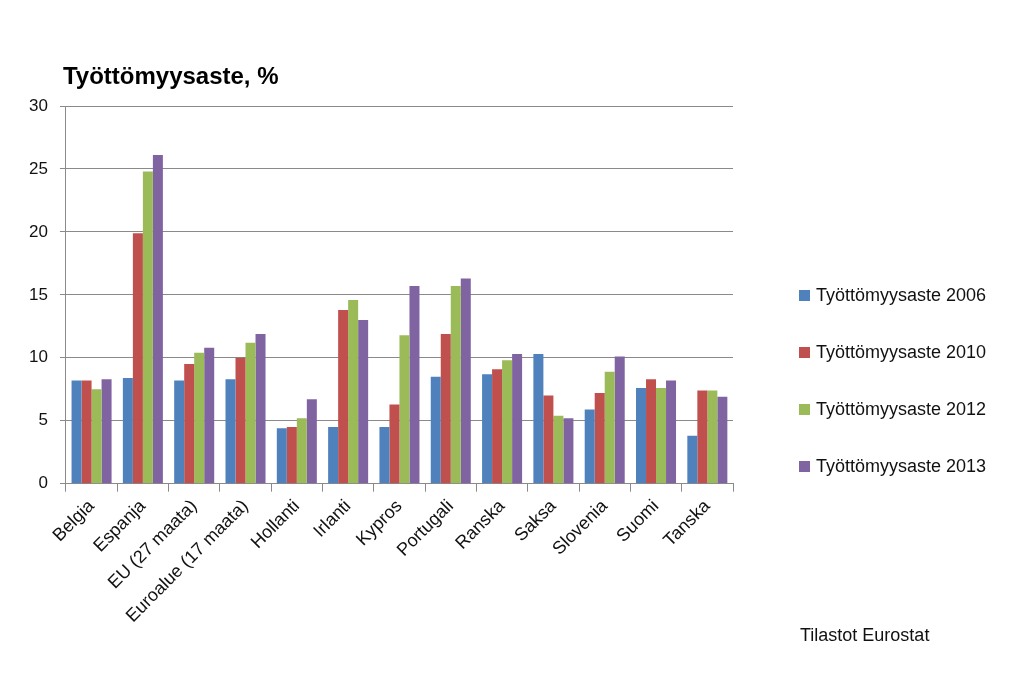 Image resolution: width=1010 pixels, height=675 pixels. Describe the element at coordinates (38, 231) in the screenshot. I see `y-tick-label: 20` at that location.